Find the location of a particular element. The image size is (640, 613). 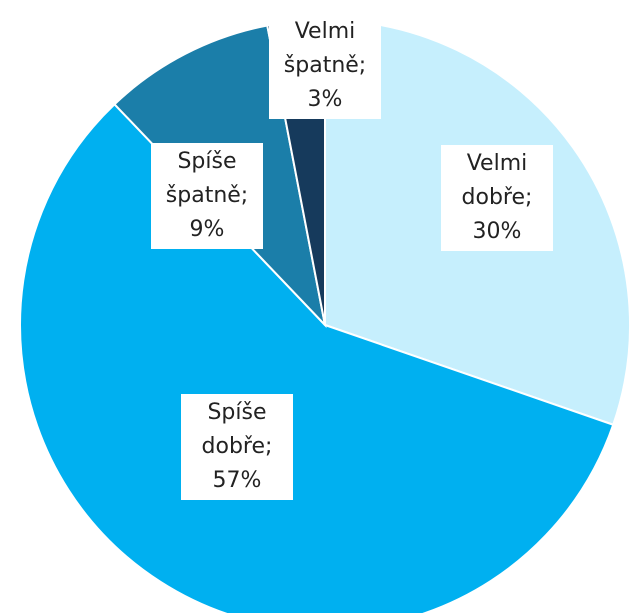

category-name: Spíše špatně is located at coordinates (203, 178).